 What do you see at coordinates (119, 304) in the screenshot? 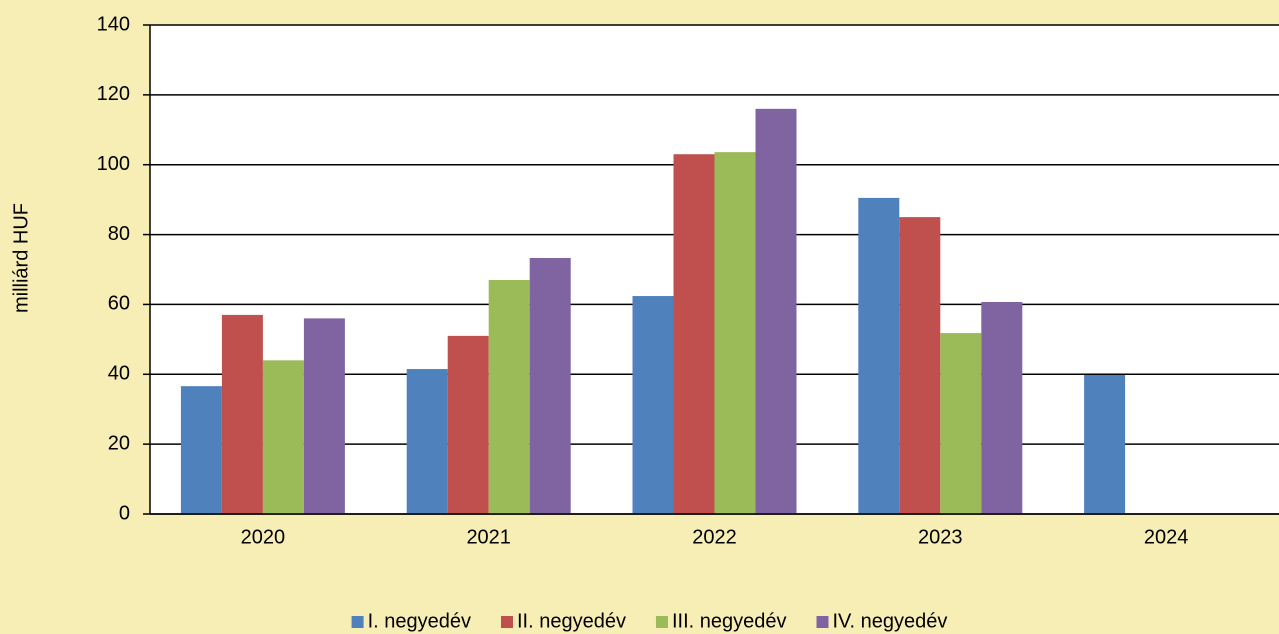
I see `y-tick-label: 60` at bounding box center [119, 304].